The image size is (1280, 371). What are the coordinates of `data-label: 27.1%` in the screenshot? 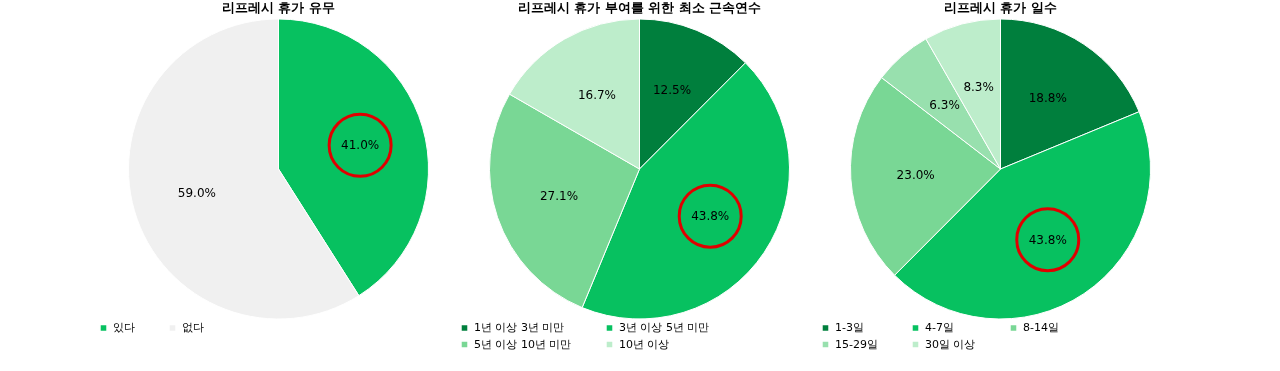 It's located at (559, 196).